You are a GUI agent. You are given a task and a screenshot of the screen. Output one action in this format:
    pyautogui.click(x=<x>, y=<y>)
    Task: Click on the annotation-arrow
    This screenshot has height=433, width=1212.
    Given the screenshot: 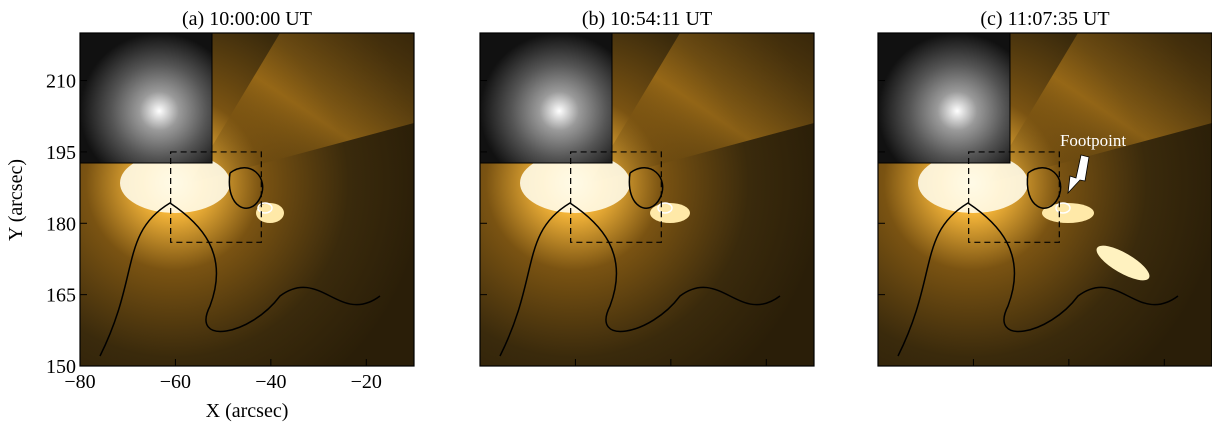 What is the action you would take?
    pyautogui.click(x=1078, y=174)
    